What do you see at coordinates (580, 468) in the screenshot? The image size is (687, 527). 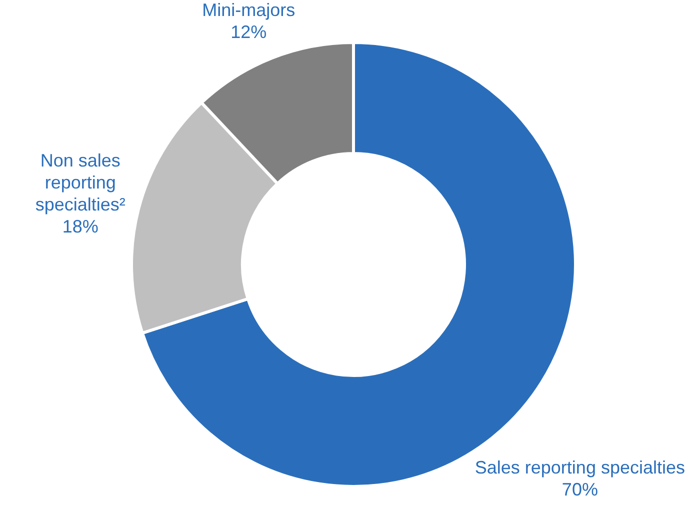 I see `slice-label: Sales reporting specialties` at bounding box center [580, 468].